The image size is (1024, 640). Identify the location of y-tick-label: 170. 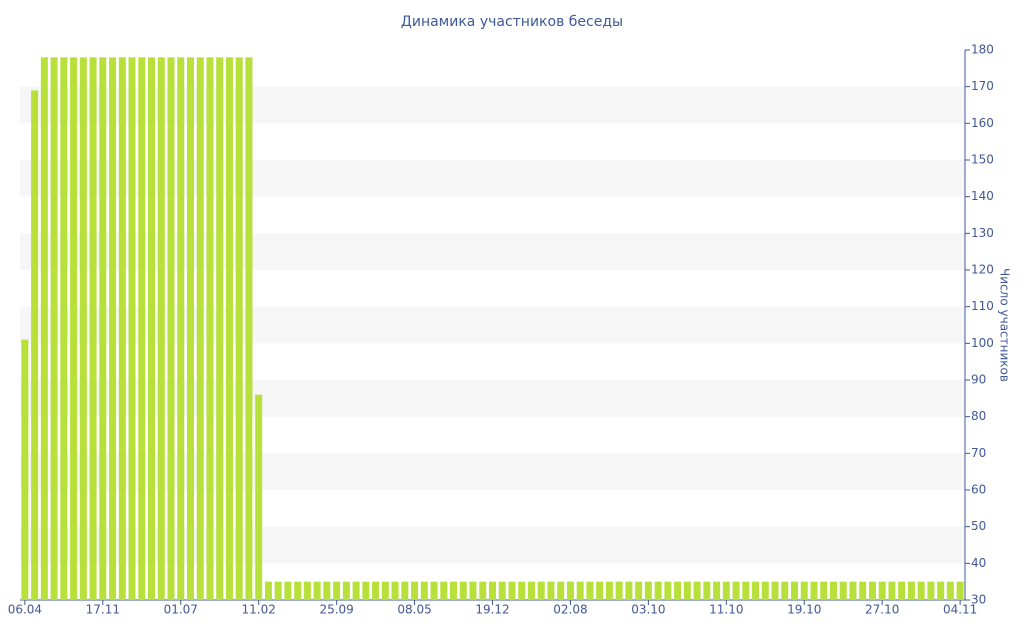
(982, 86).